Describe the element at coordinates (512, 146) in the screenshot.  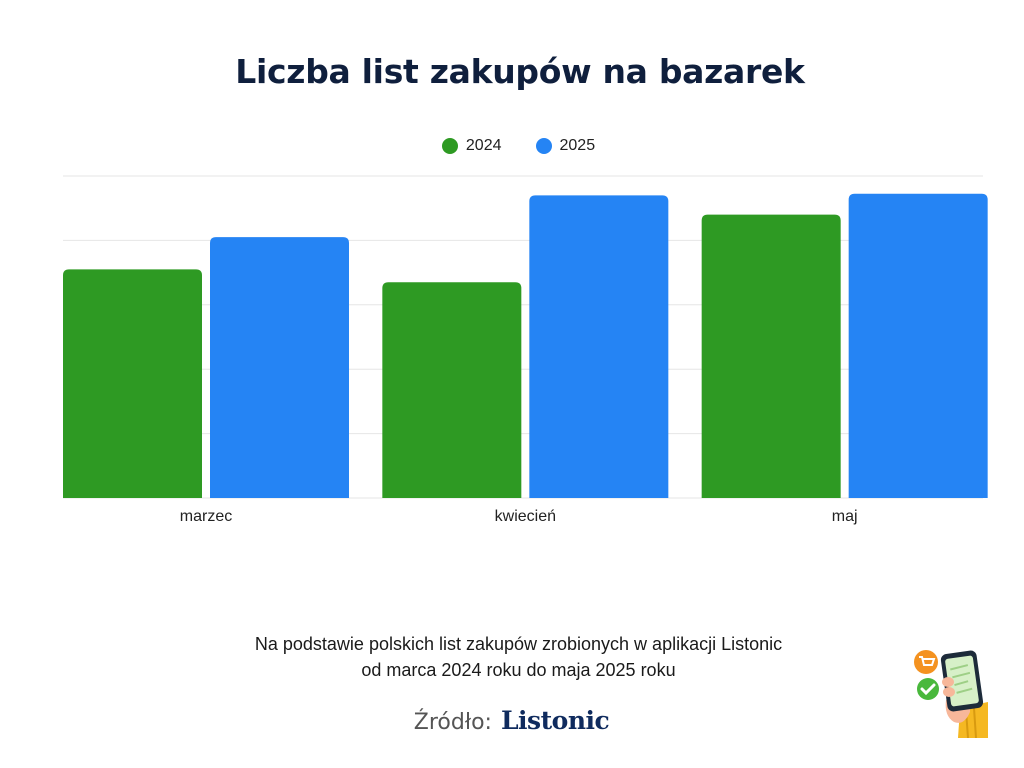
I see `chart-legend: 2024 2025` at that location.